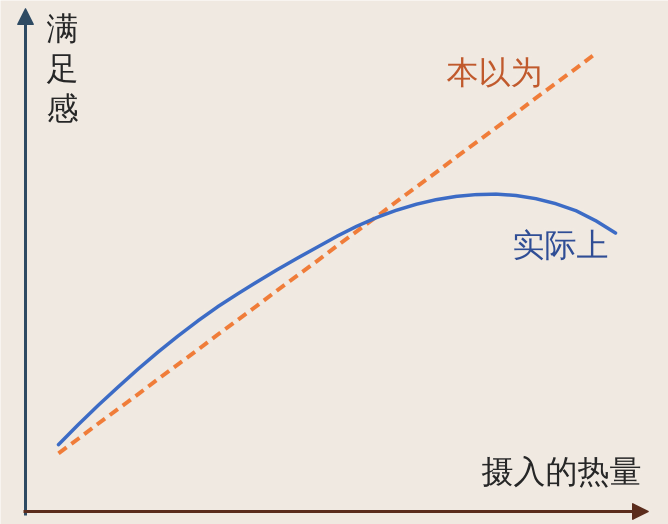 The image size is (668, 524). I want to click on y-axis-title: 满足感, so click(62, 69).